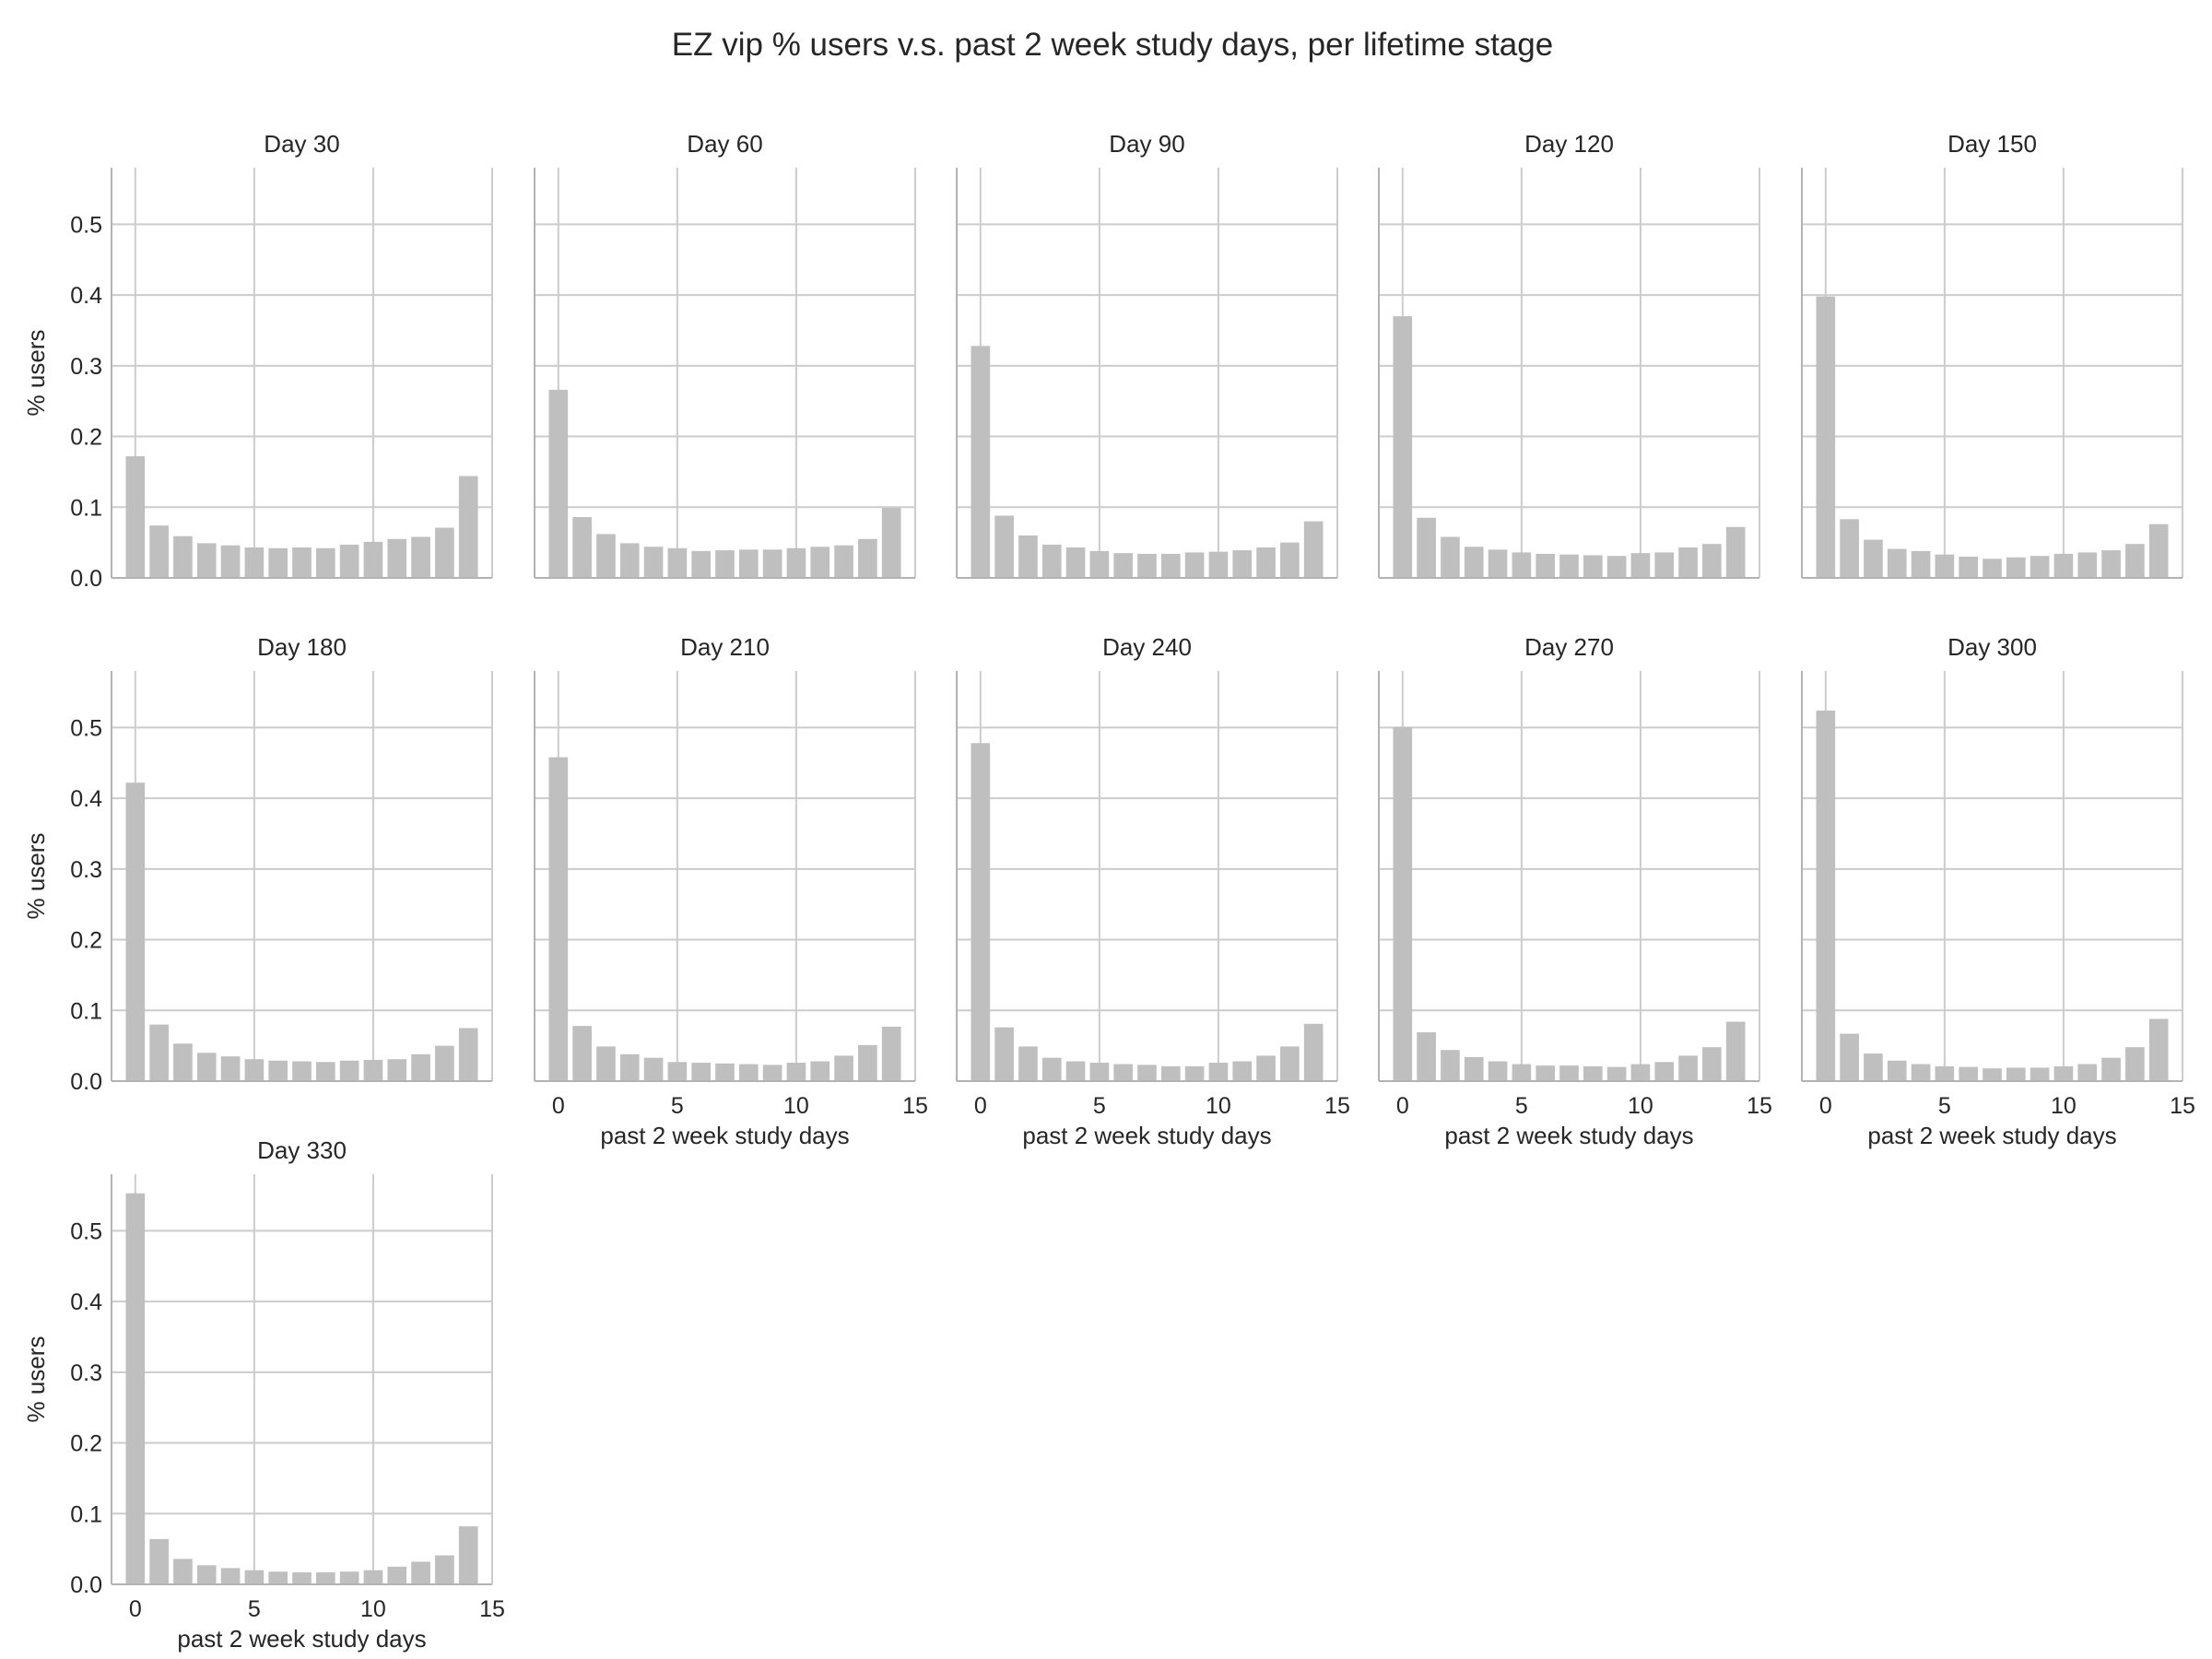 The width and height of the screenshot is (2212, 1659). Describe the element at coordinates (86, 438) in the screenshot. I see `y-tick-label: 0.2` at that location.